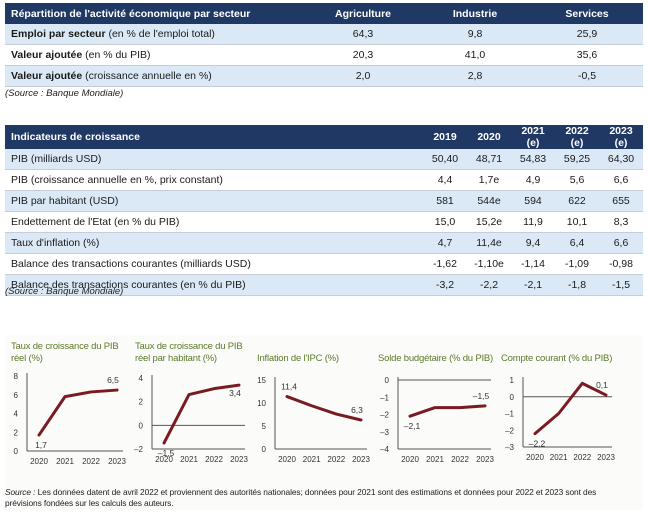 Image resolution: width=648 pixels, height=513 pixels. I want to click on cell: -3,2, so click(445, 285).